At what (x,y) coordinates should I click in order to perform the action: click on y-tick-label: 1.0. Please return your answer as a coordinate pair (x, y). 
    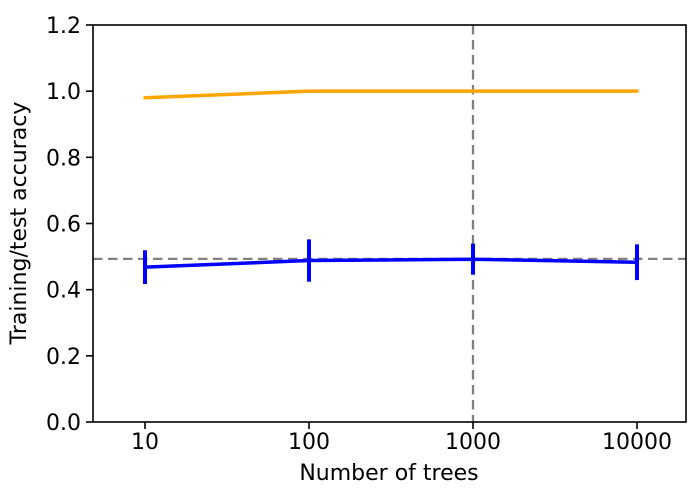
    Looking at the image, I should click on (63, 92).